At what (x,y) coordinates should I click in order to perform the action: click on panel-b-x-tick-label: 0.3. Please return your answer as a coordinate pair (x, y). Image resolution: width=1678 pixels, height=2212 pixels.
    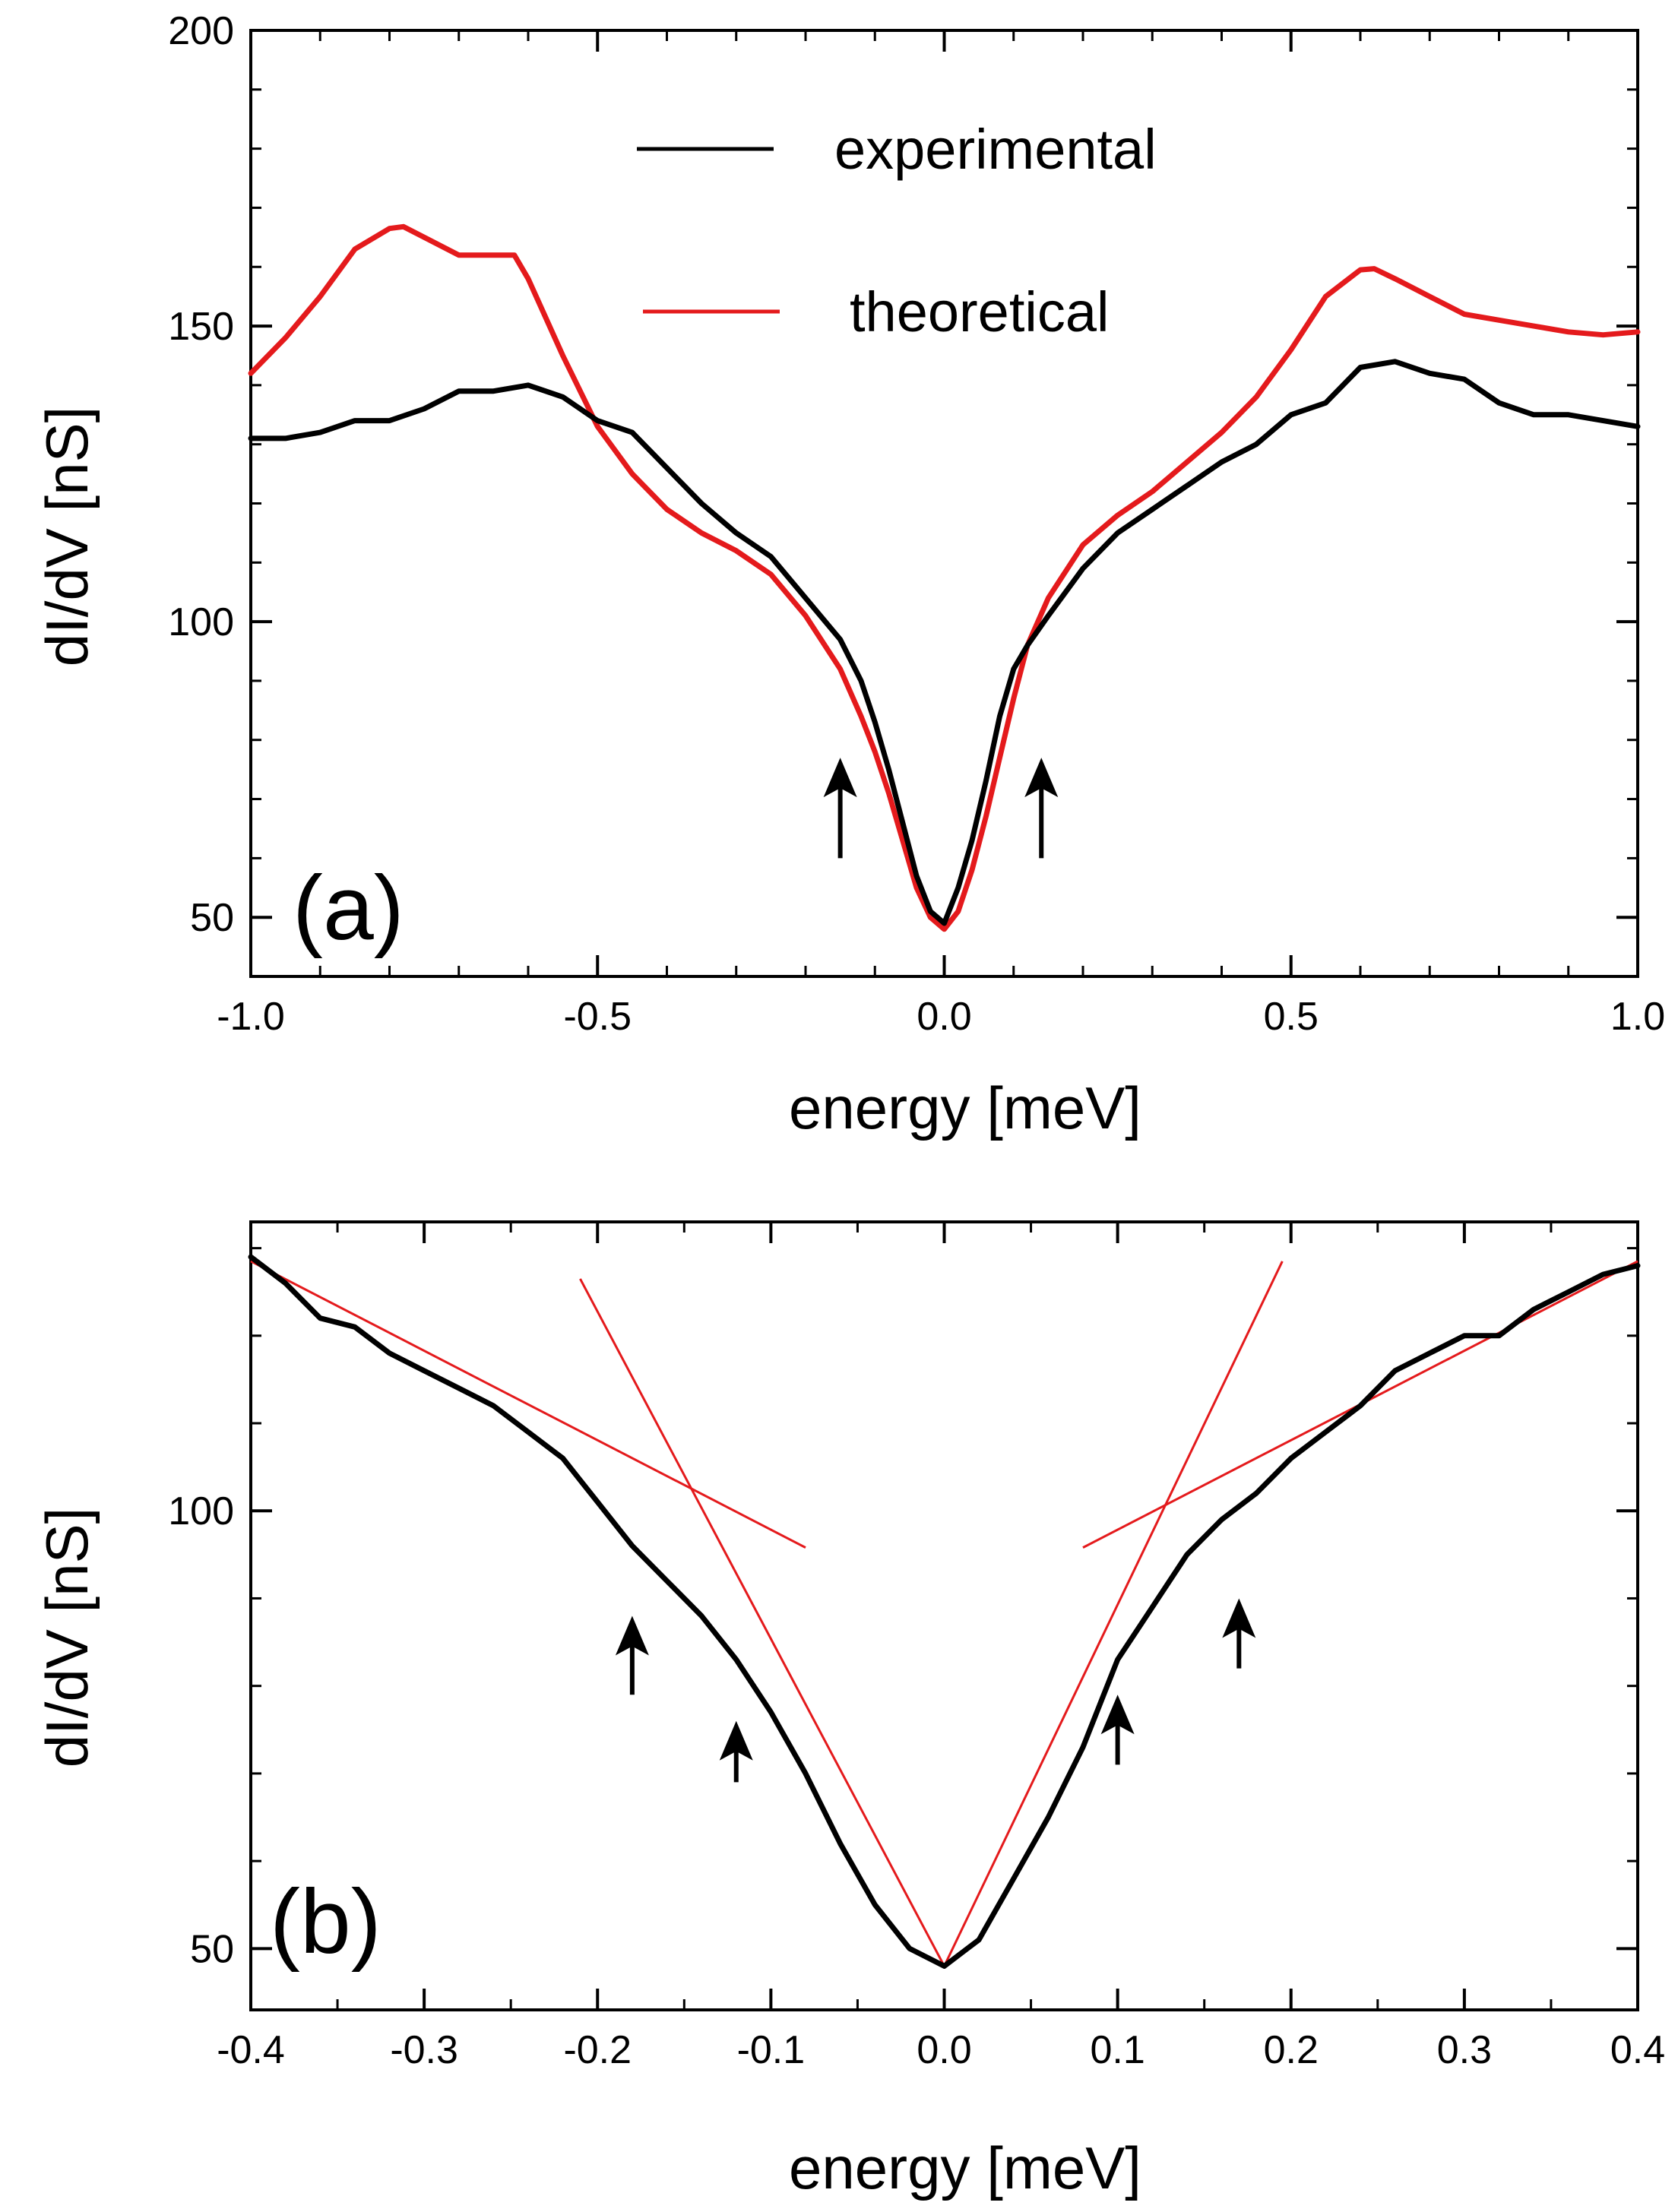
    Looking at the image, I should click on (1464, 2050).